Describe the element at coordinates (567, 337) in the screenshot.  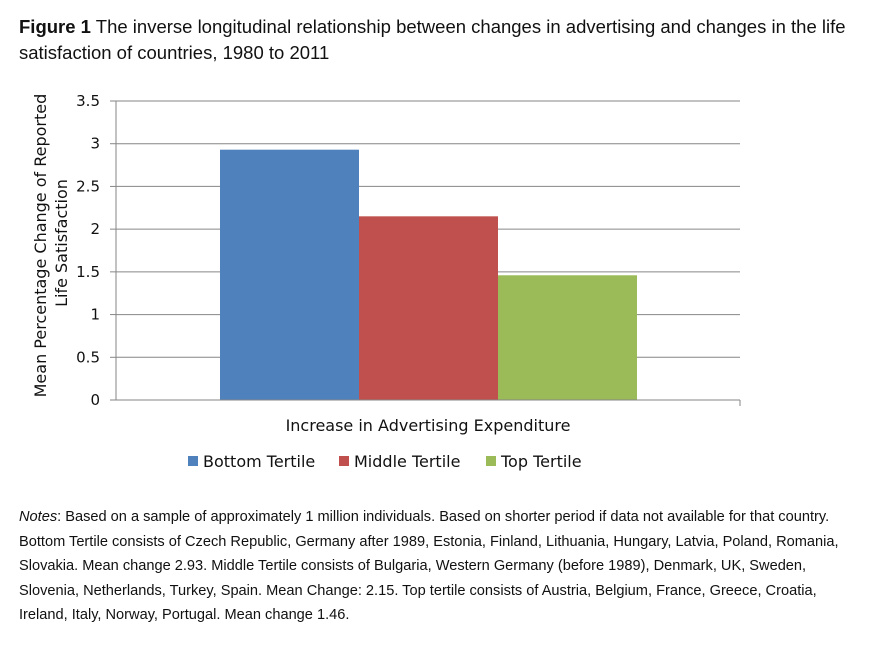
I see `bar-top-tertile` at that location.